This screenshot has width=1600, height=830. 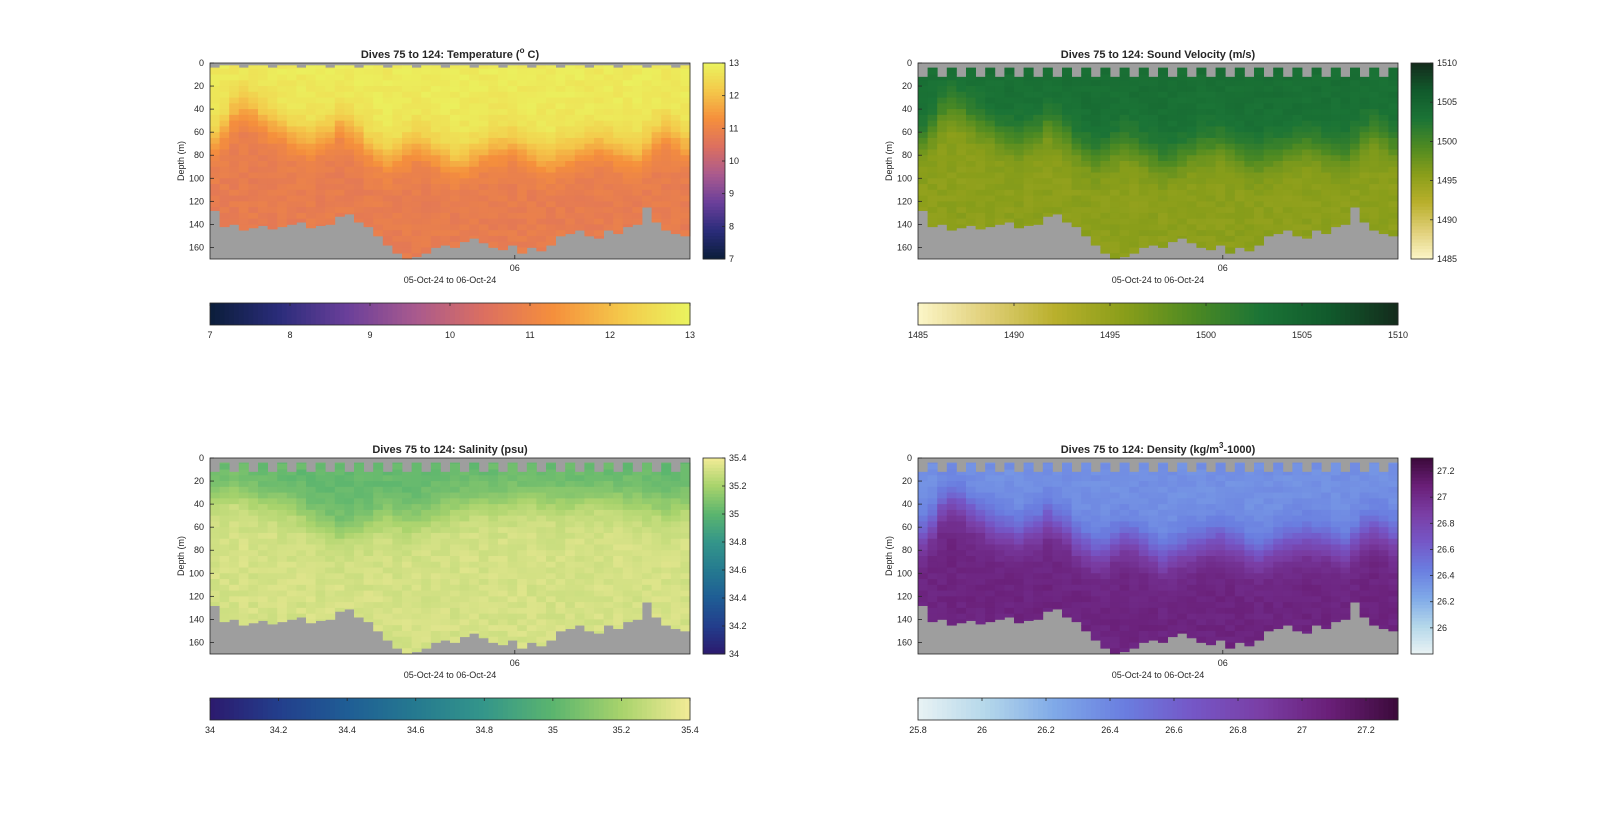 What do you see at coordinates (199, 481) in the screenshot?
I see `y-tick-label: 20` at bounding box center [199, 481].